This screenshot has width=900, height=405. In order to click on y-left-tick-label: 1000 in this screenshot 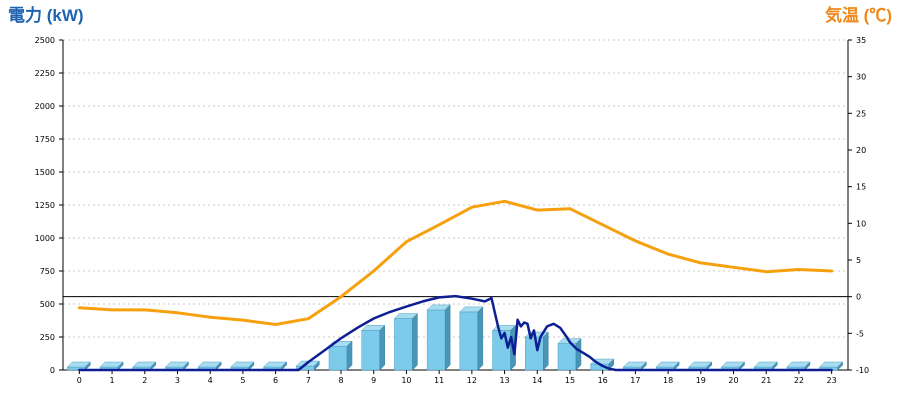, I will do `click(45, 238)`.